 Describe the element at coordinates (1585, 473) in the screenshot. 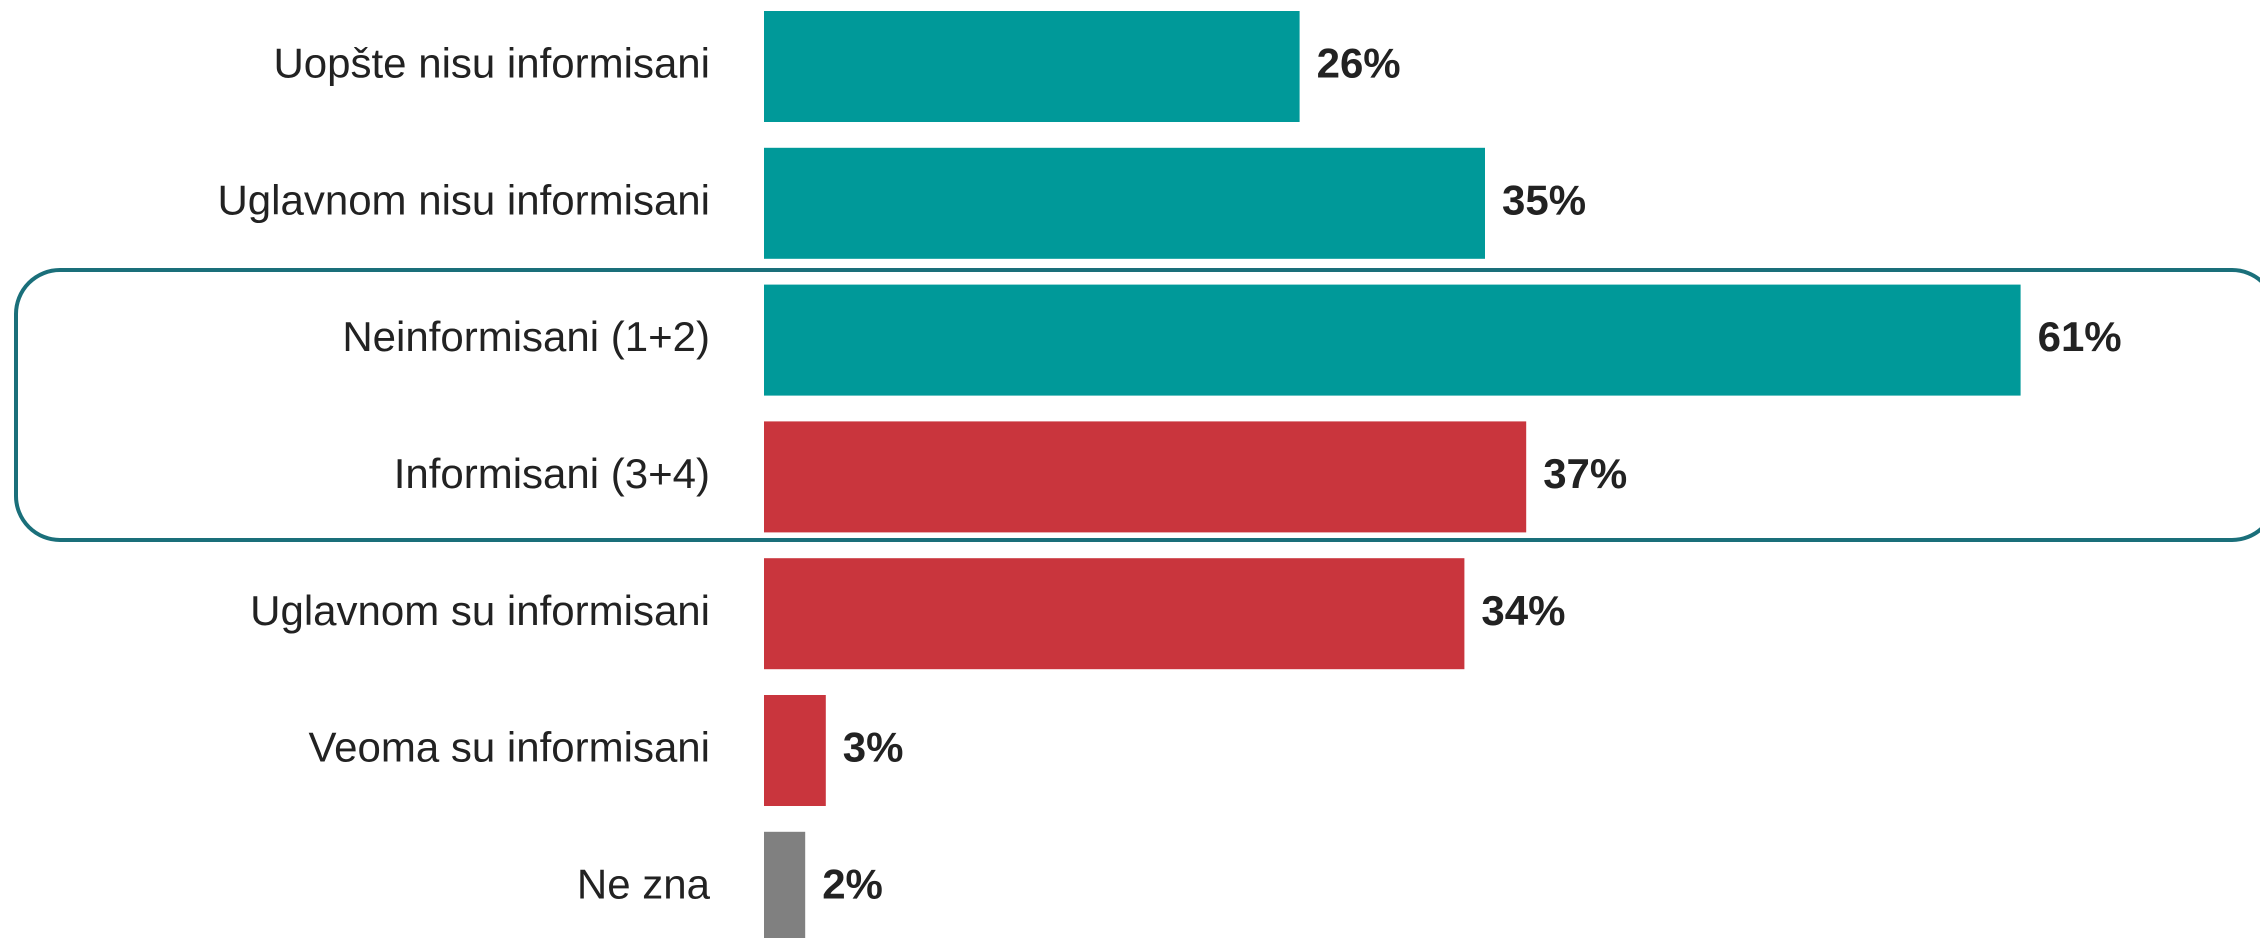

I see `value-label: 37%` at that location.